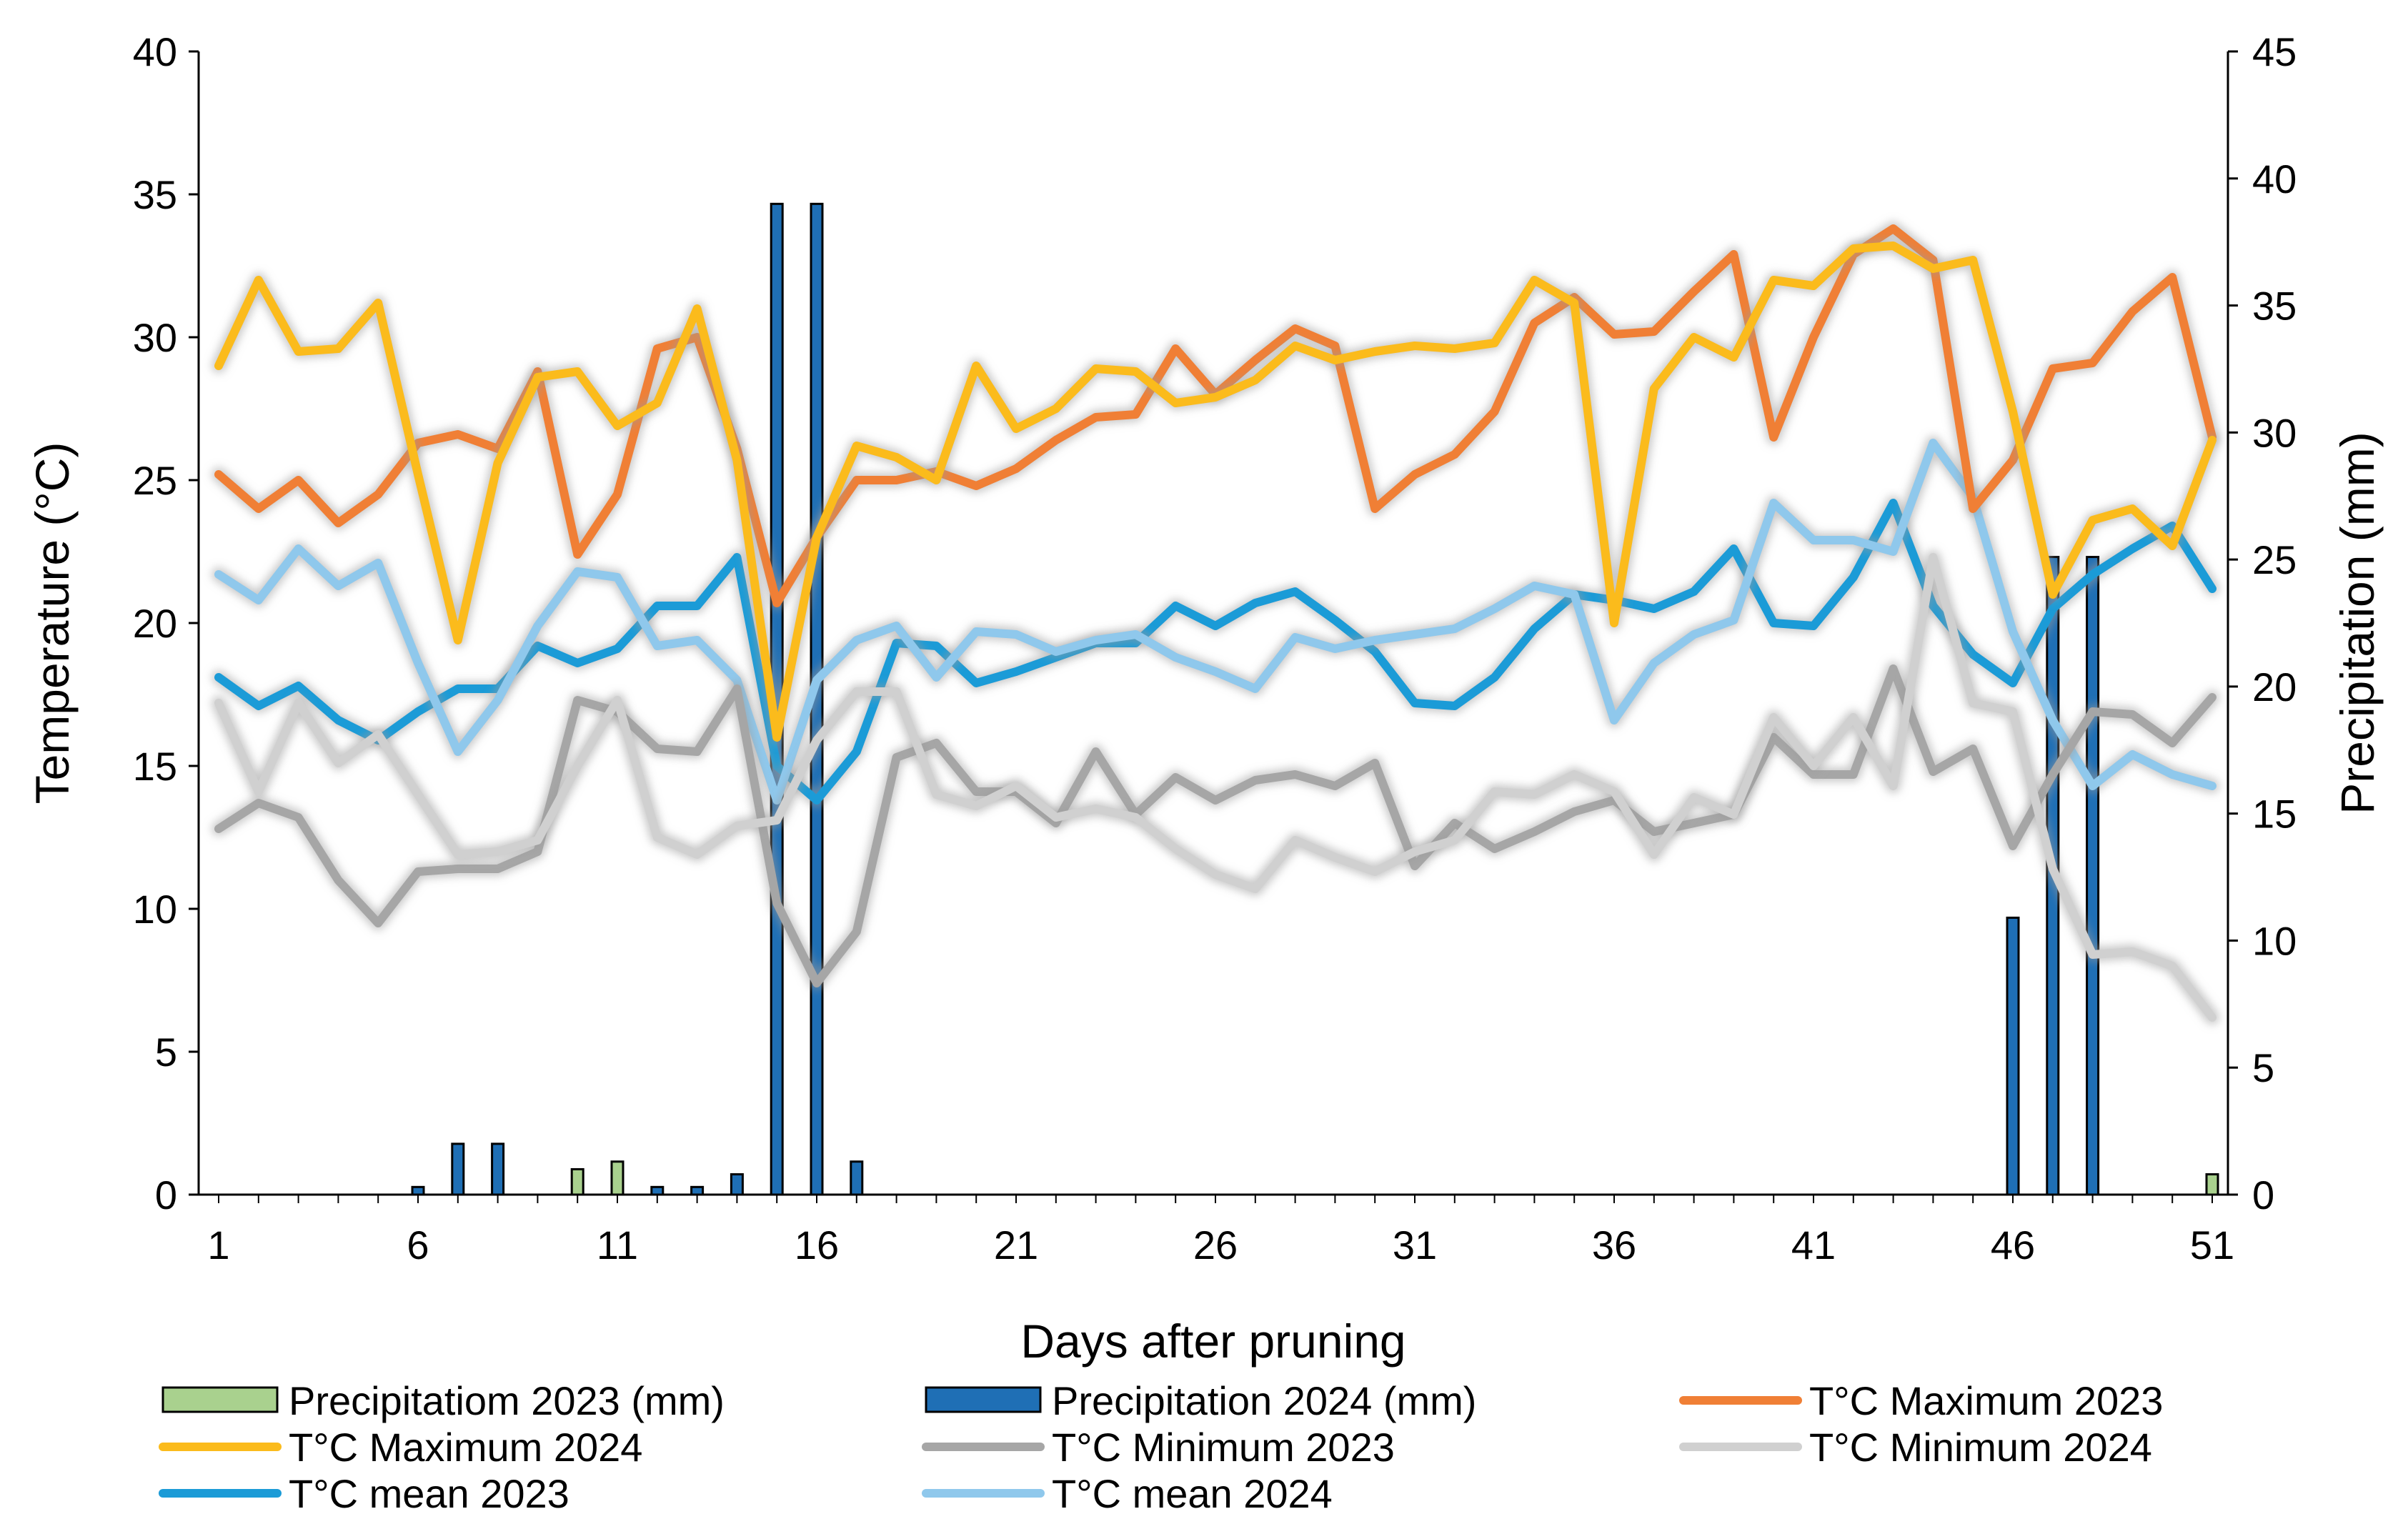  I want to click on y-left-tick-label-10: 10, so click(155, 909).